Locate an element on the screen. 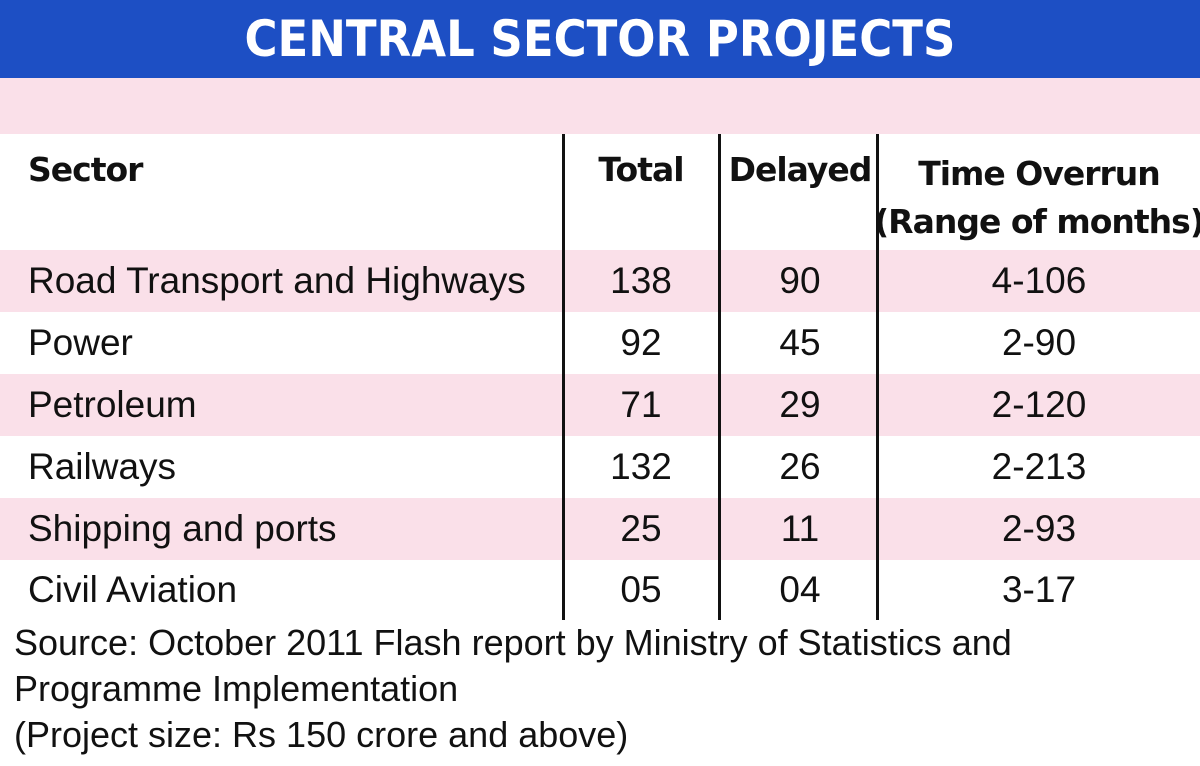  title-banner: CENTRAL SECTOR PROJECTS is located at coordinates (600, 39).